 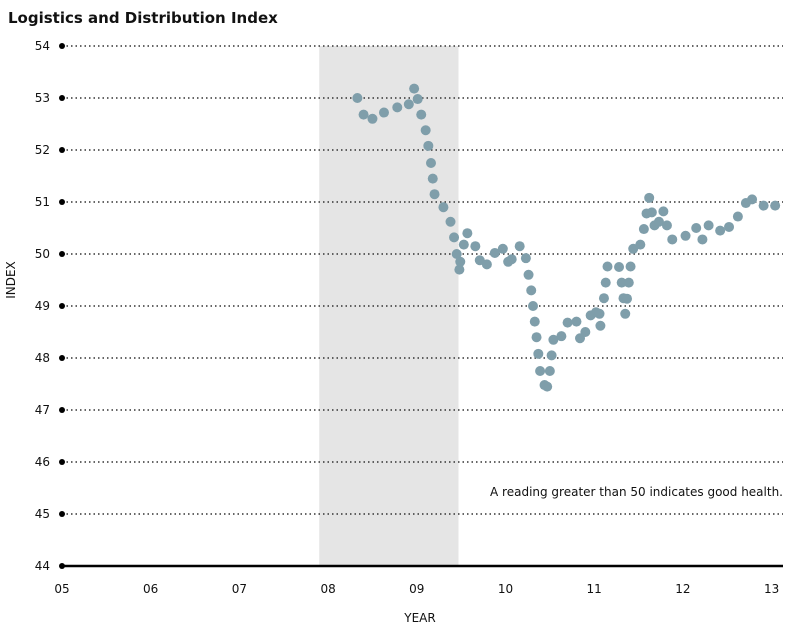 I want to click on y-axis-title: INDEX, so click(x=11, y=280).